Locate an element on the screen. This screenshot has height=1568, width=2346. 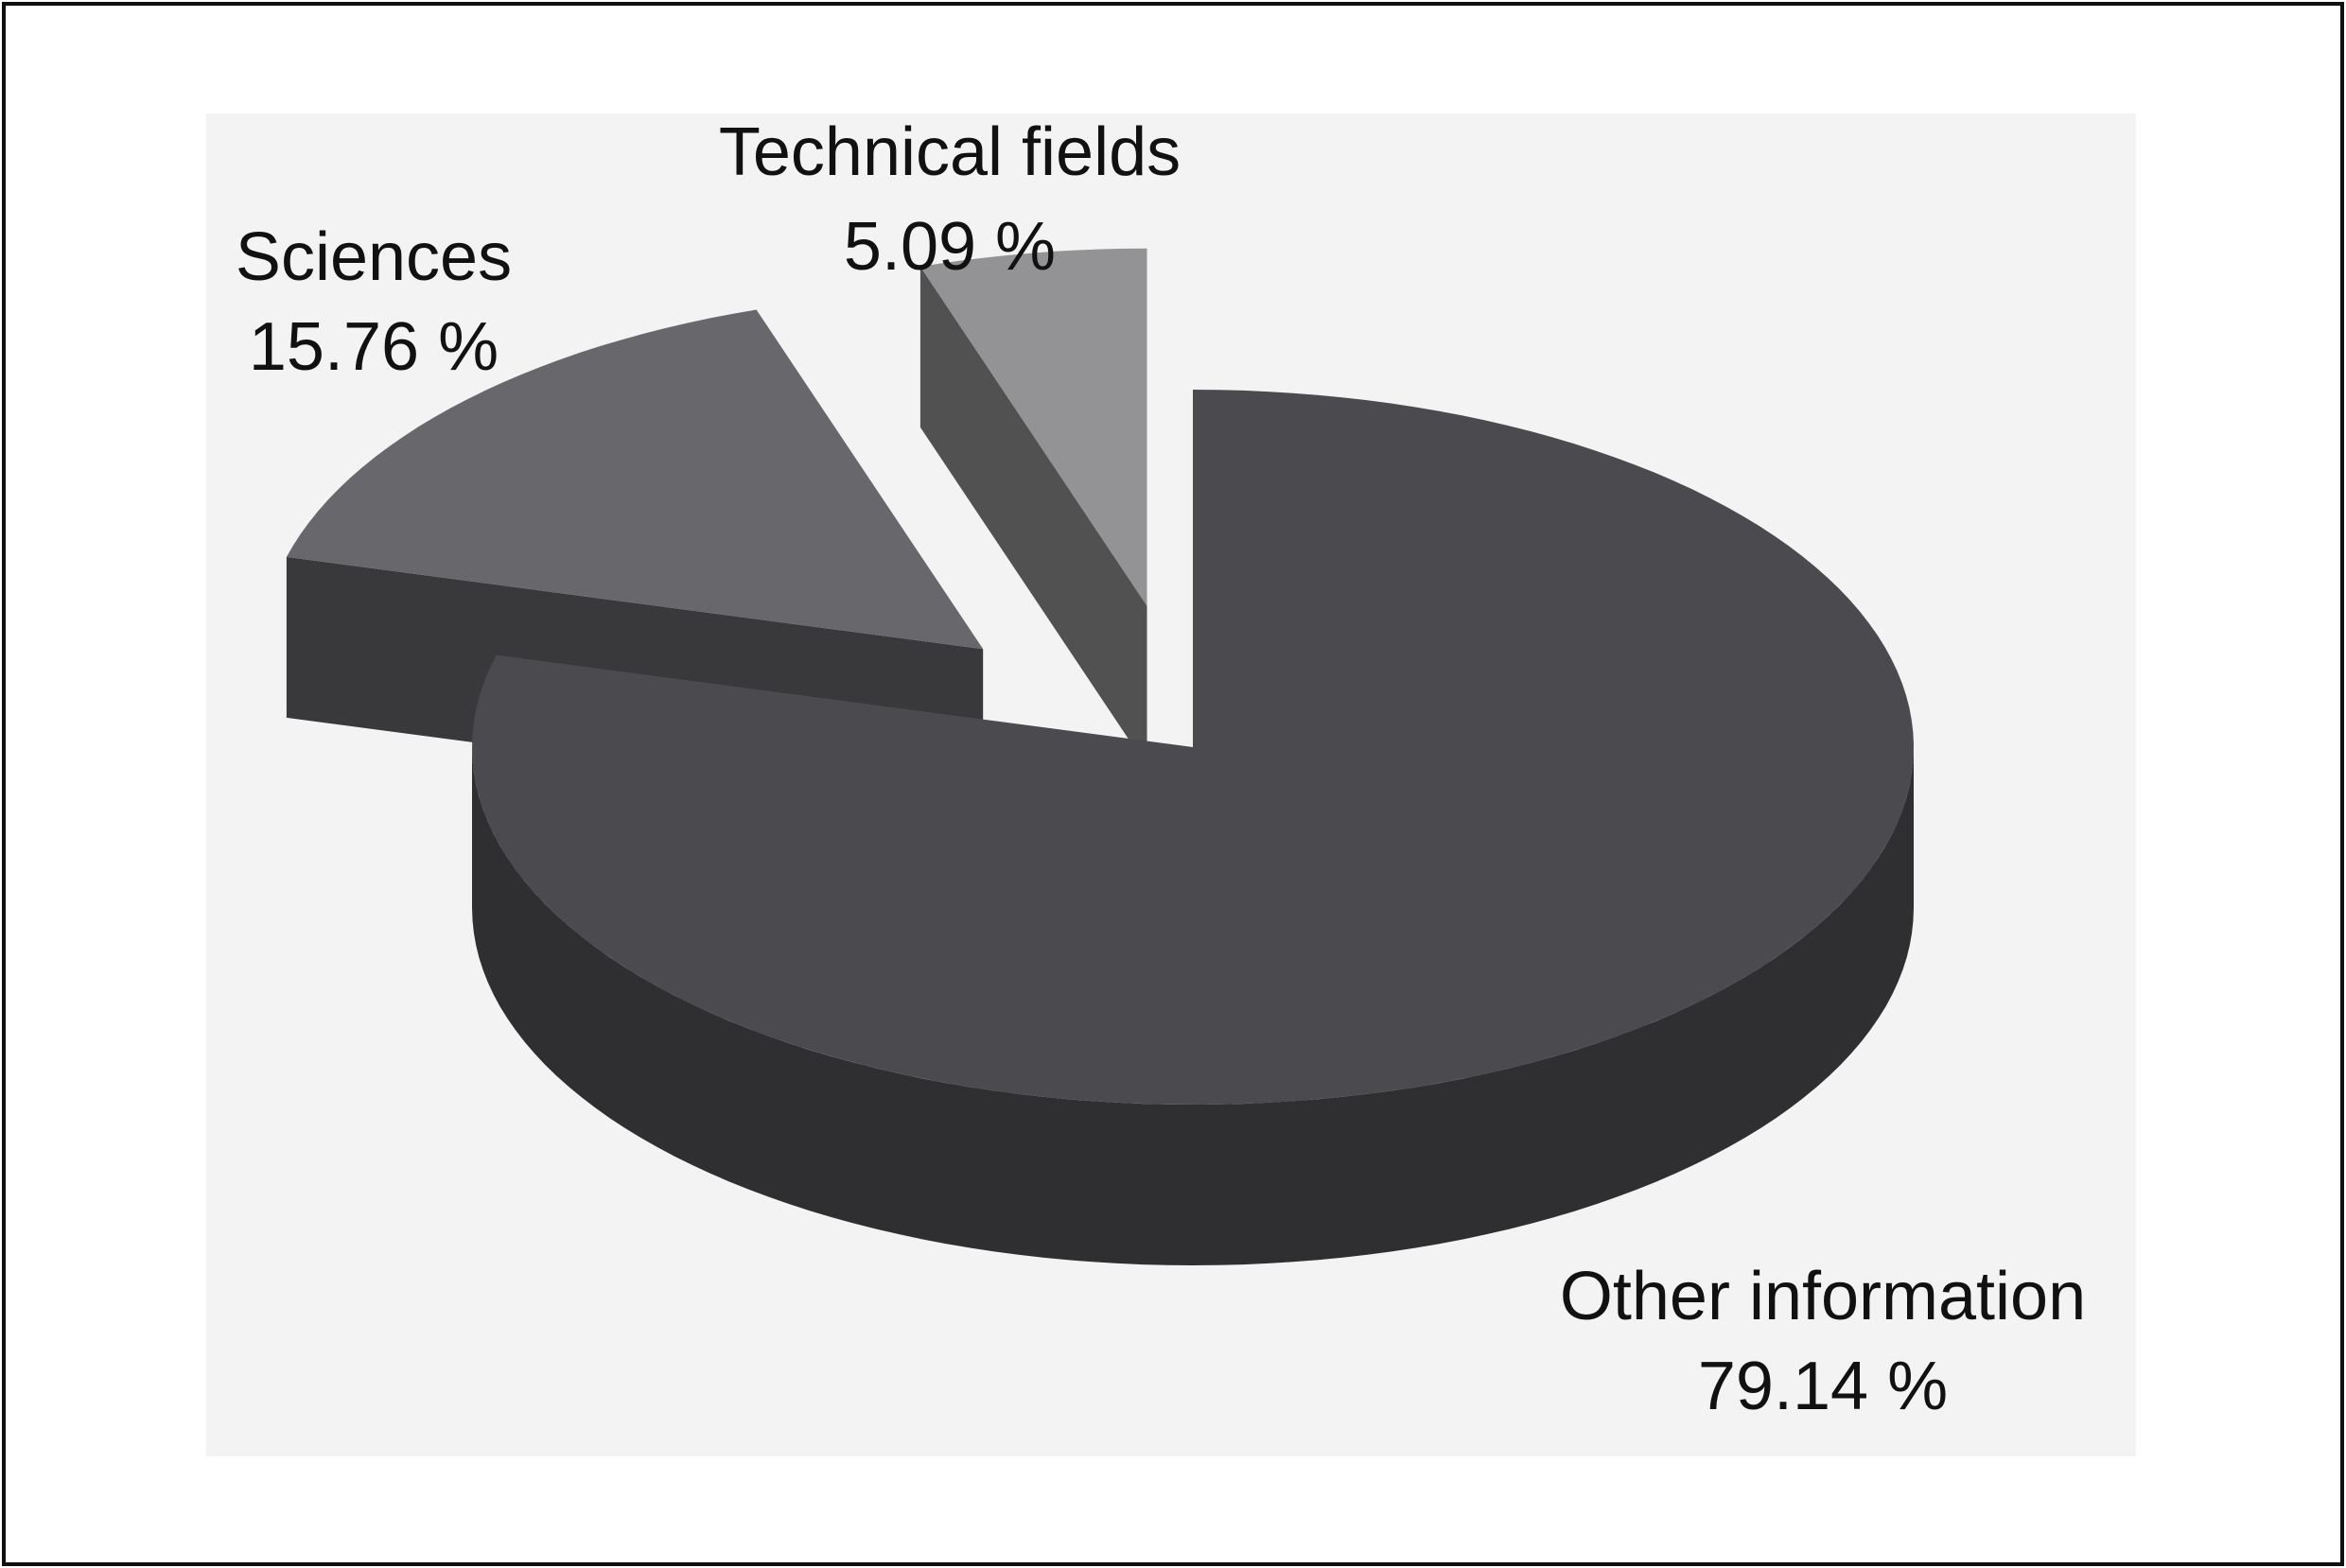
slice-label: Sciences is located at coordinates (374, 257).